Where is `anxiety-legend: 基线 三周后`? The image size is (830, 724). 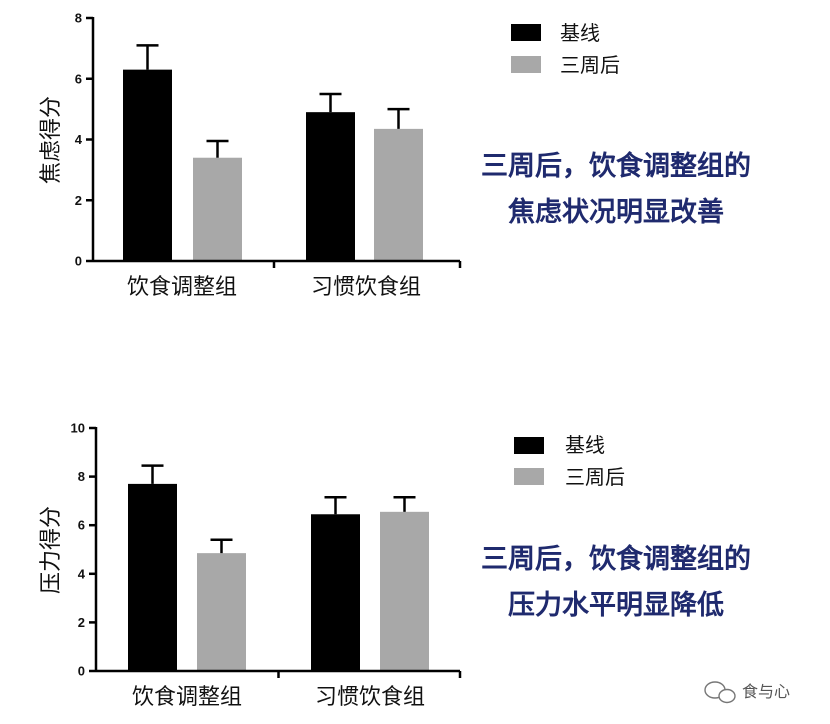
anxiety-legend: 基线 三周后 is located at coordinates (565, 49).